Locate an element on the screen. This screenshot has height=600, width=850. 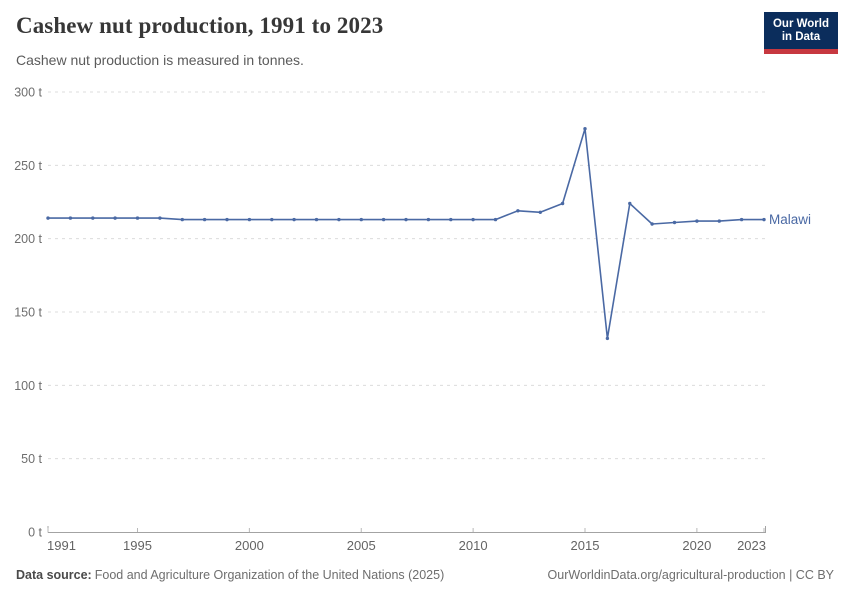
x-axis-tick-label: 2005 is located at coordinates (361, 545).